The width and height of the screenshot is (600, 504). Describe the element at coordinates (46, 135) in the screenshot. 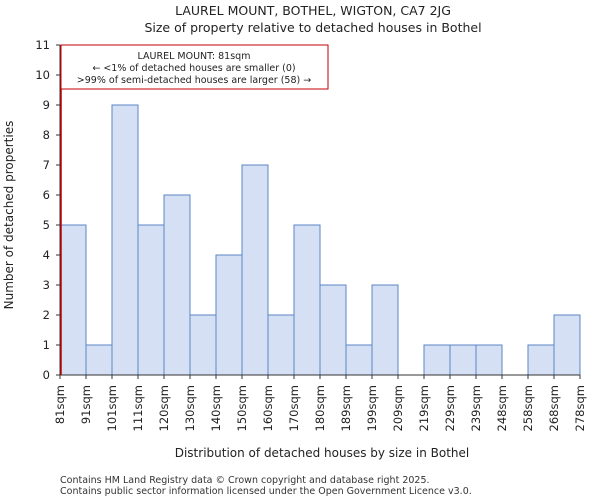

I see `y-tick-label: 8` at that location.